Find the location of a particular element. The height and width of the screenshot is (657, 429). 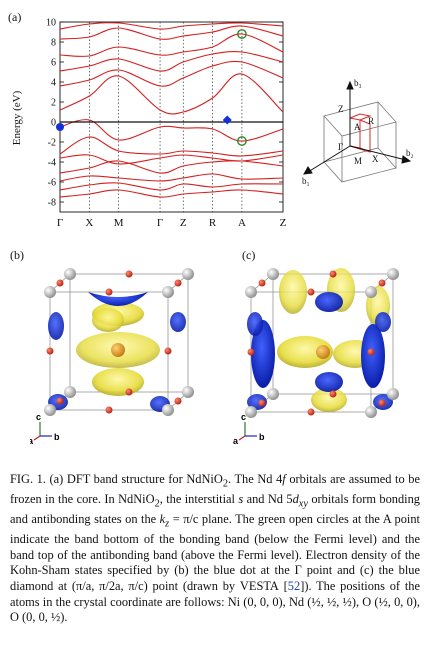

axes-triad-b: c b a is located at coordinates (45, 429).